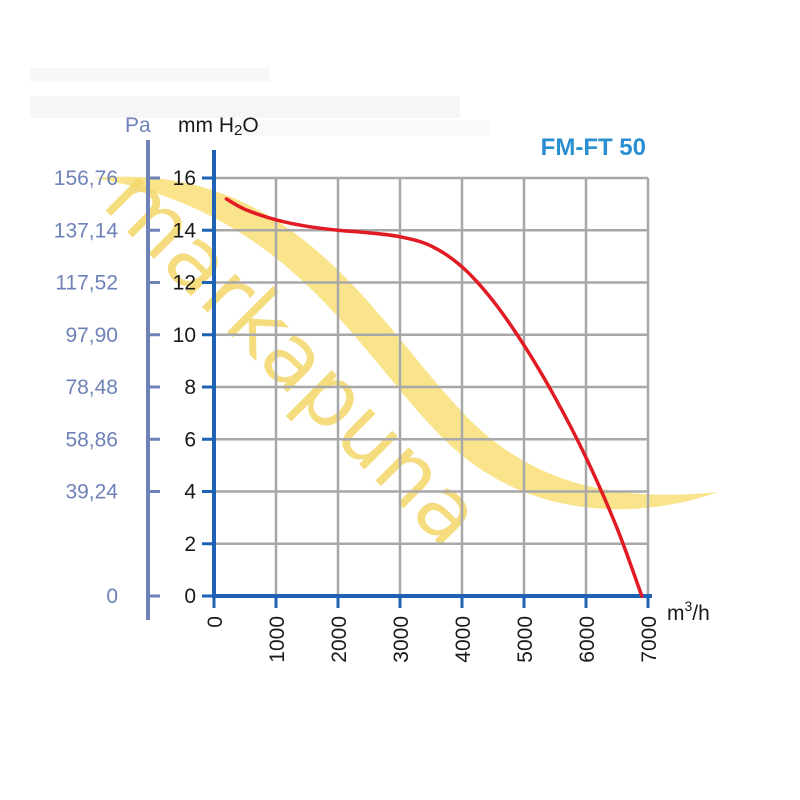 Image resolution: width=800 pixels, height=800 pixels. What do you see at coordinates (138, 125) in the screenshot?
I see `pa-unit-label: Pa` at bounding box center [138, 125].